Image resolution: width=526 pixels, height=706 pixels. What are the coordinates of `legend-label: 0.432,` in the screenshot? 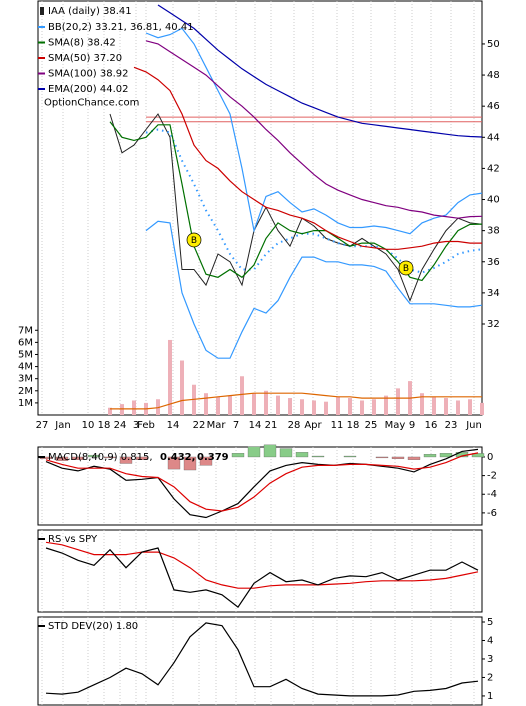 It's located at (177, 457).